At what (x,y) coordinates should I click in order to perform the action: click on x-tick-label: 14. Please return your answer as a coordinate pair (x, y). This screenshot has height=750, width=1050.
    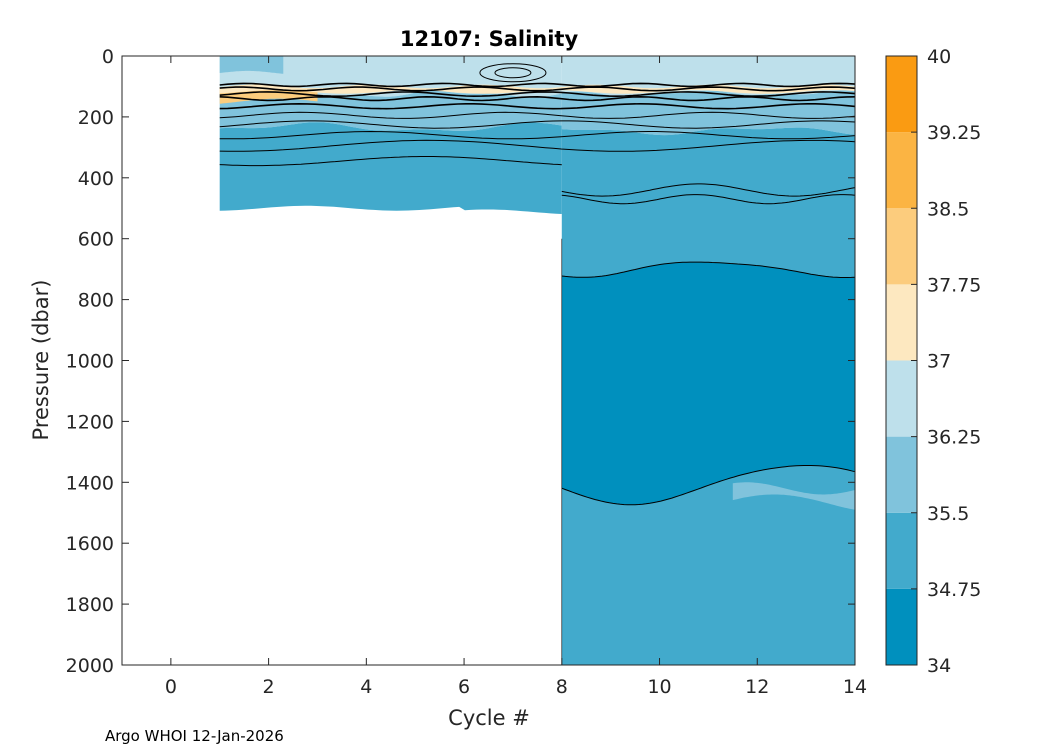
    Looking at the image, I should click on (855, 687).